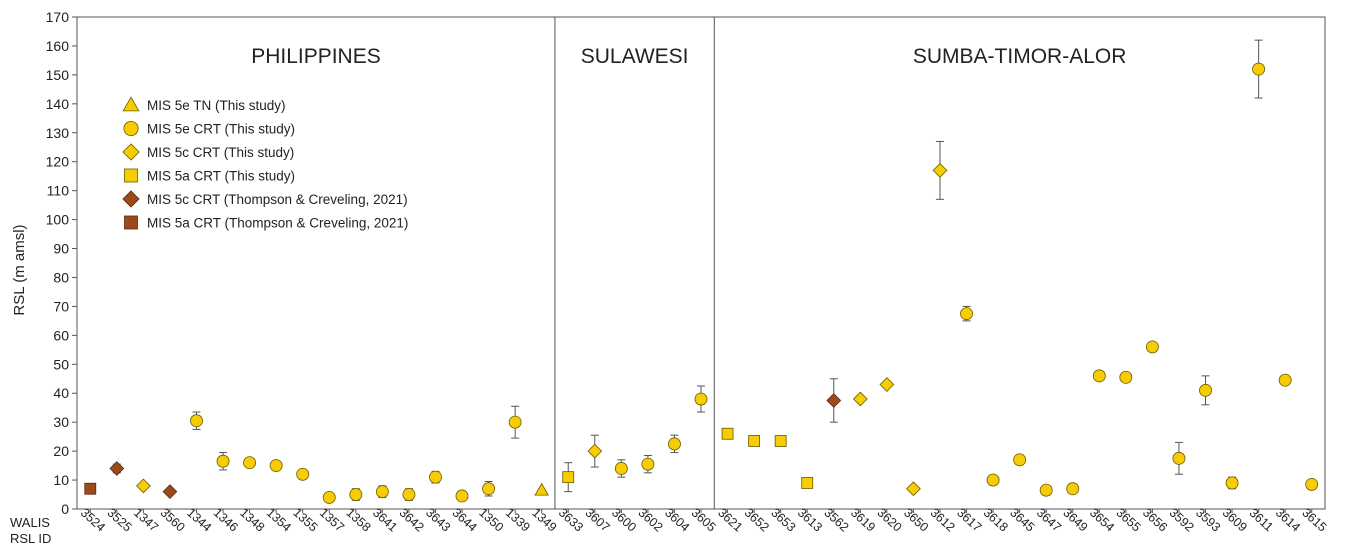  What do you see at coordinates (58, 162) in the screenshot?
I see `y-tick-label: 120` at bounding box center [58, 162].